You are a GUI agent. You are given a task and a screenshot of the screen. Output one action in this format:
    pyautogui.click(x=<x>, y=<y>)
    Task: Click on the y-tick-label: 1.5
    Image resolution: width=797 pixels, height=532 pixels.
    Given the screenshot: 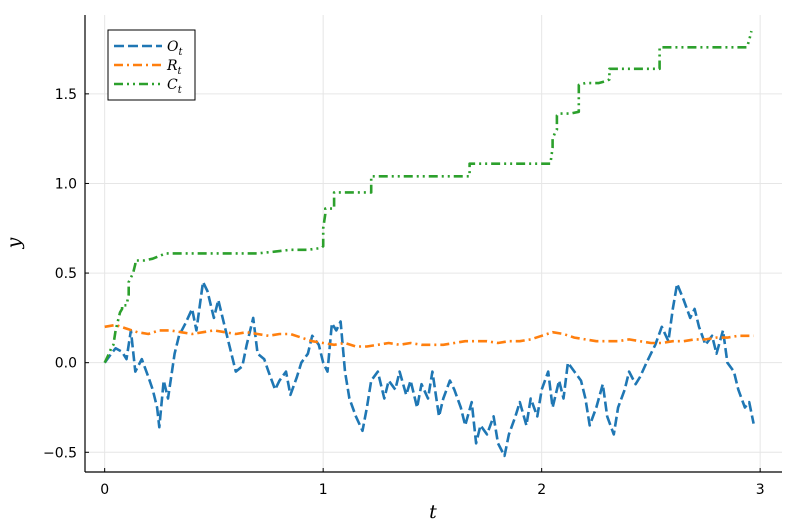 What is the action you would take?
    pyautogui.click(x=66, y=95)
    